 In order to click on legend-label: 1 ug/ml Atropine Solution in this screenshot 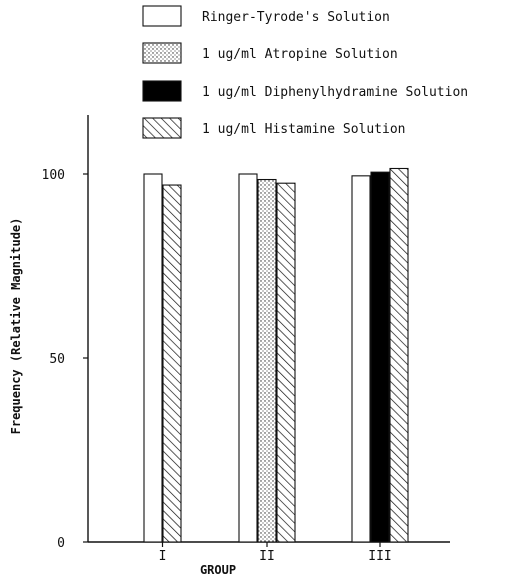, I will do `click(300, 54)`.